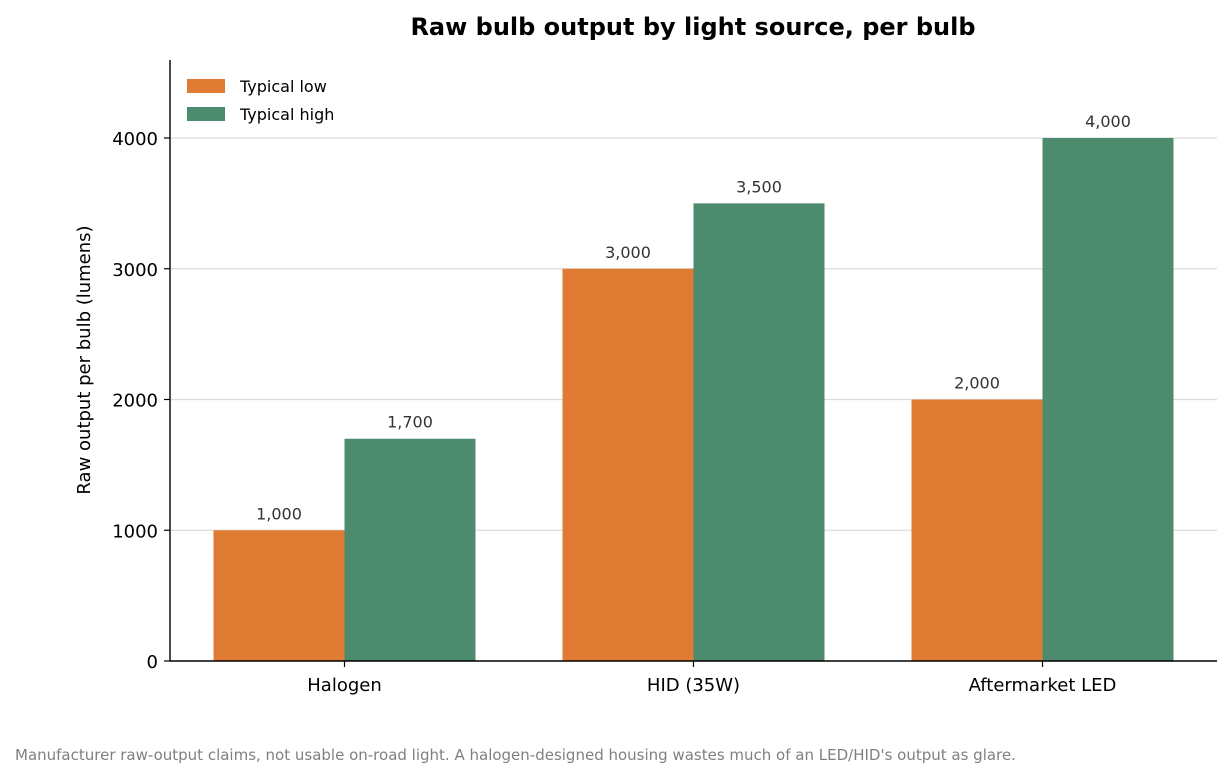 The image size is (1231, 781). What do you see at coordinates (628, 252) in the screenshot?
I see `data-label: 3,000` at bounding box center [628, 252].